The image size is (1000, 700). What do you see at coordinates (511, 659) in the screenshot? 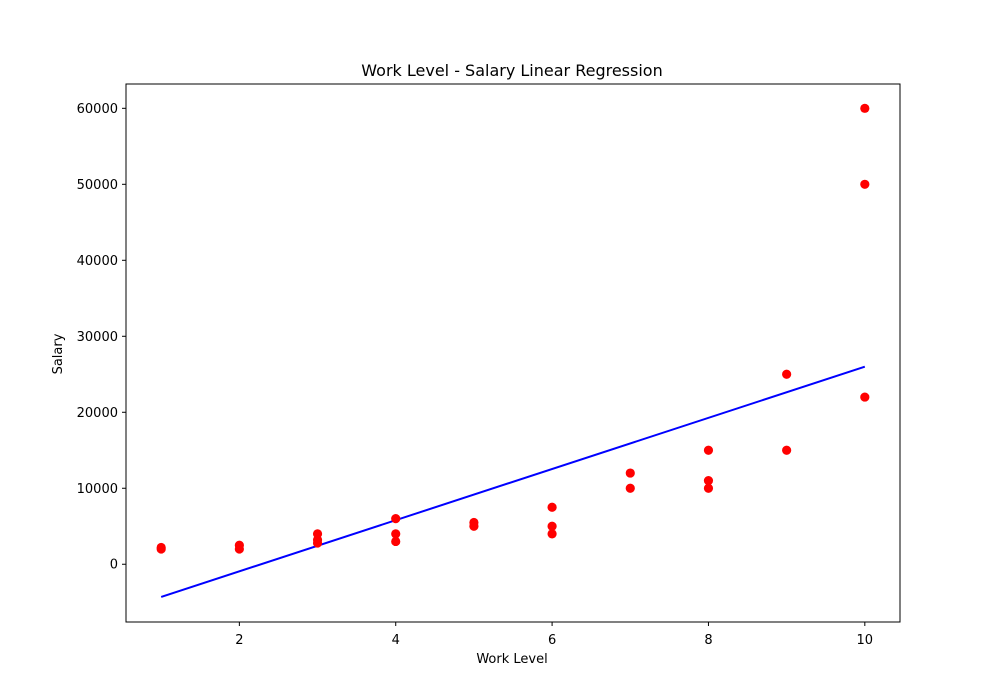
I see `x-axis-label: Work Level` at bounding box center [511, 659].